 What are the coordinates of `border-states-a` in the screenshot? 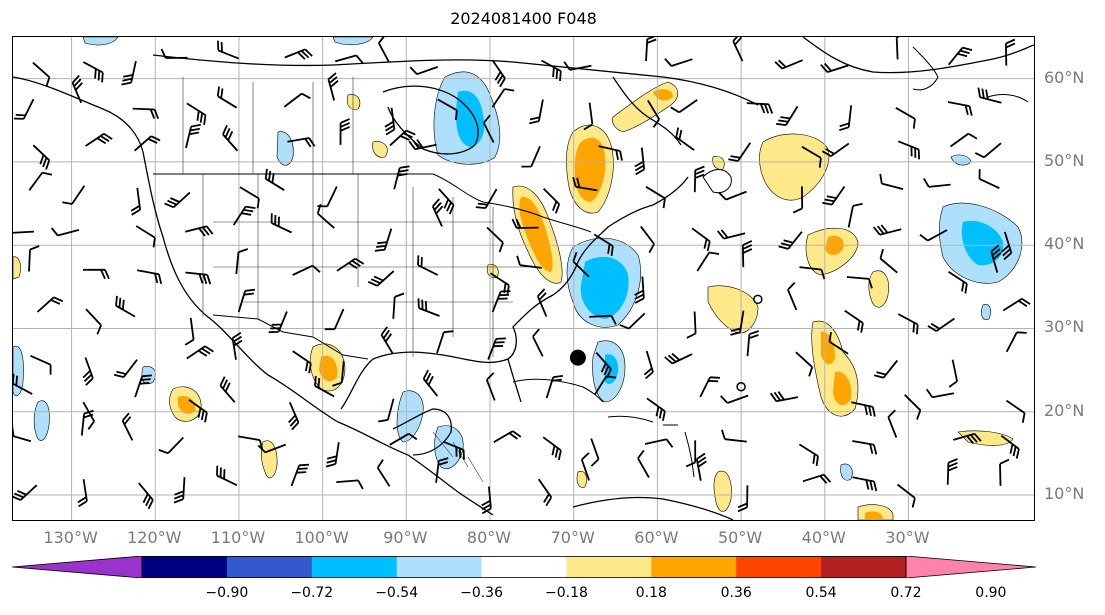 It's located at (367, 265).